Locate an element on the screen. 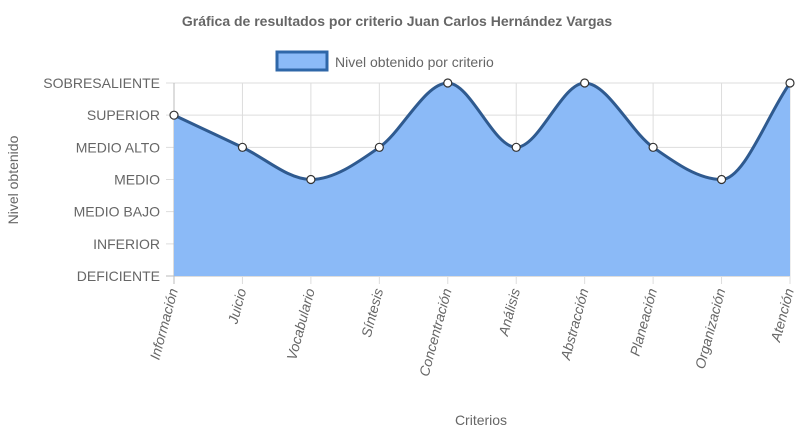 This screenshot has height=435, width=795. y-tick-label: INFERIOR is located at coordinates (126, 244).